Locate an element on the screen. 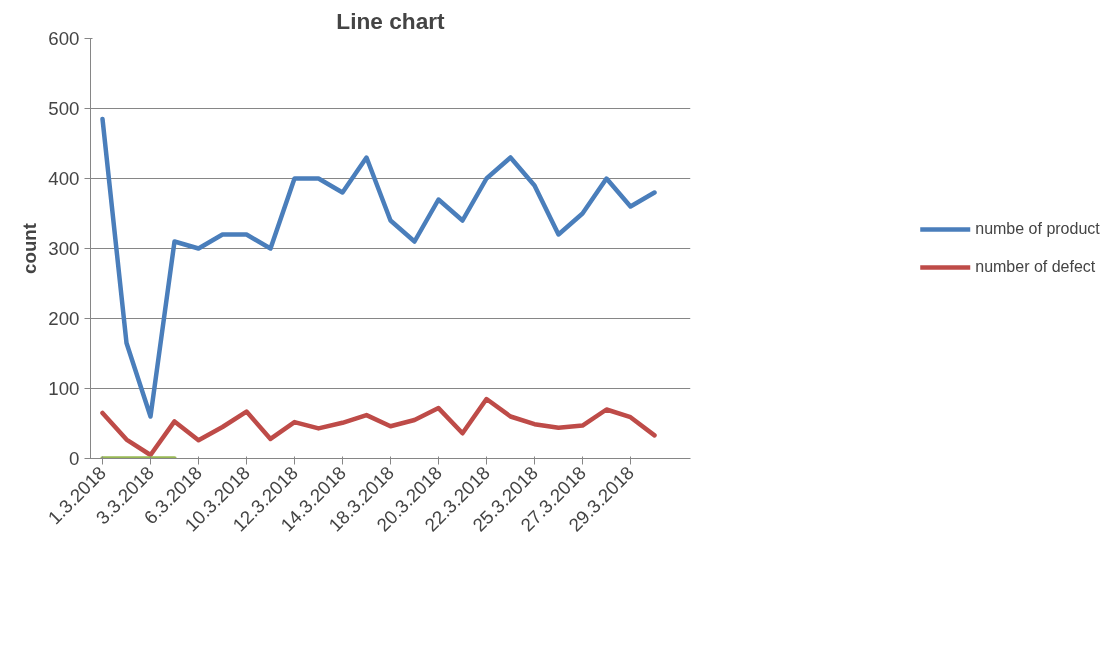 This screenshot has width=1113, height=645. y-tick-label: 200 is located at coordinates (64, 318).